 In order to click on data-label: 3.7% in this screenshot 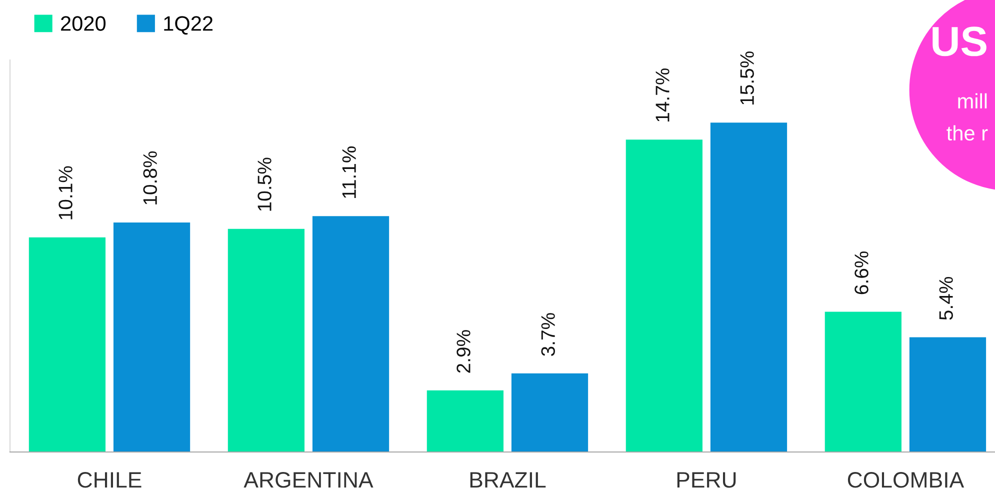, I will do `click(548, 334)`.